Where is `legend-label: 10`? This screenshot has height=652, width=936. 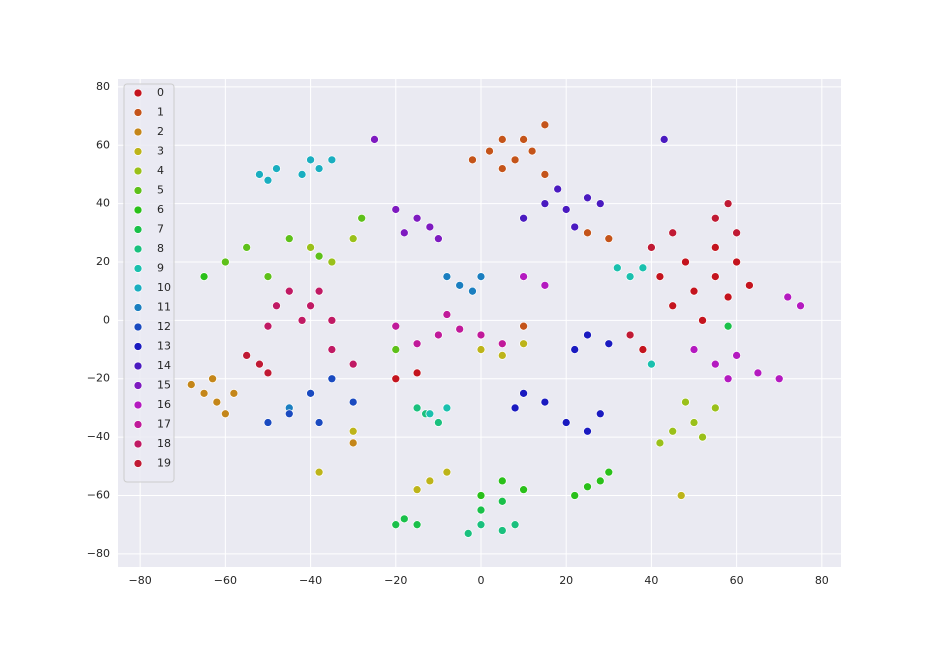 legend-label: 10 is located at coordinates (164, 287).